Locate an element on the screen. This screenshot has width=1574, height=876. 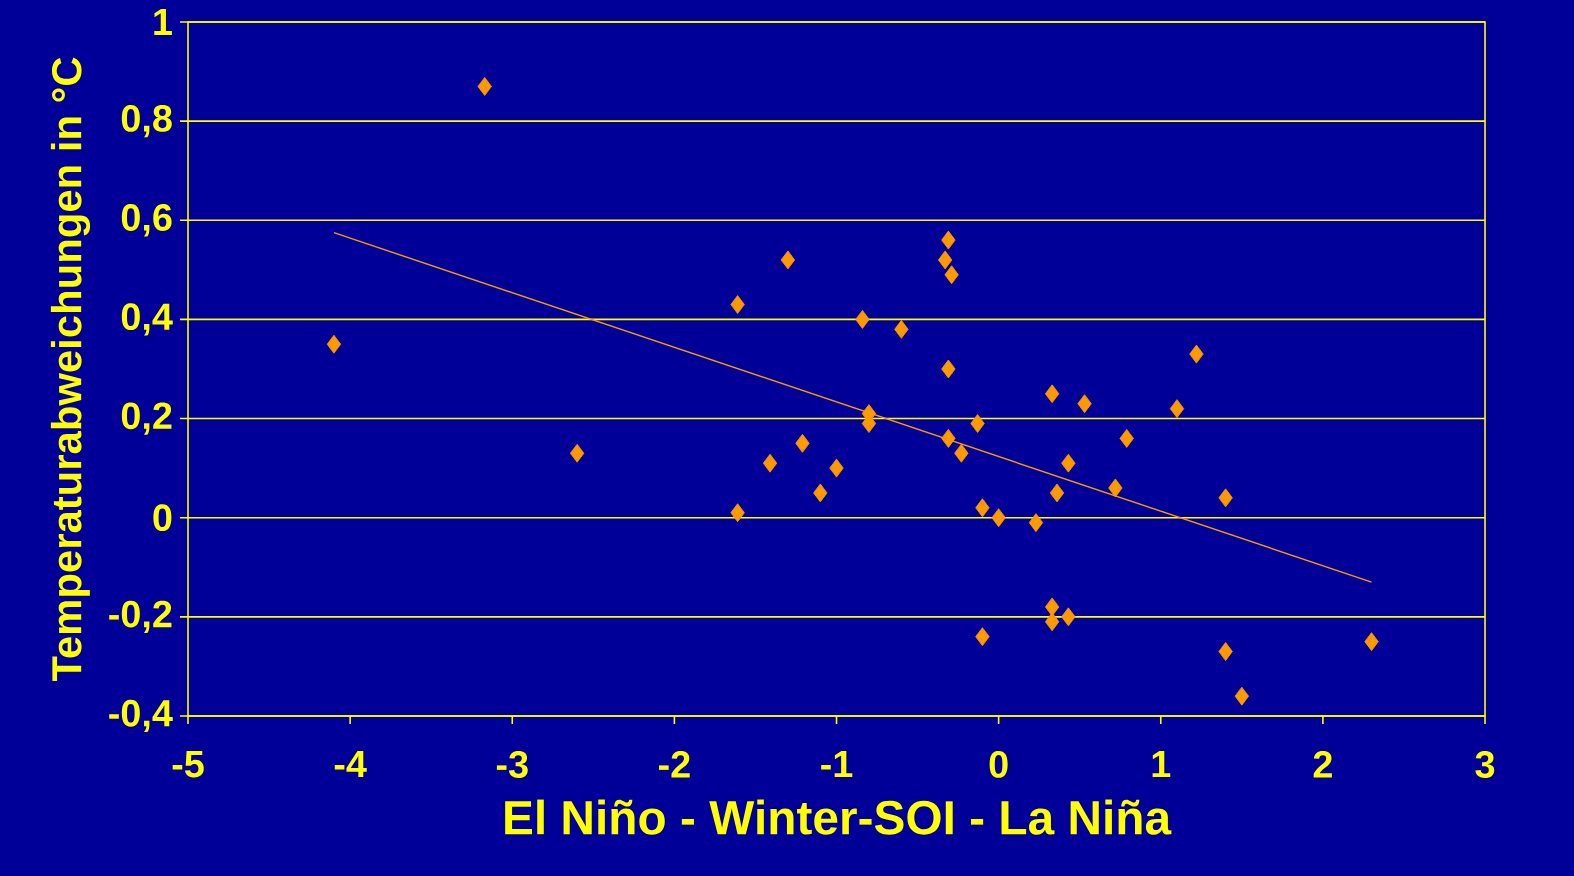
x-tick-label: 0 is located at coordinates (998, 764).